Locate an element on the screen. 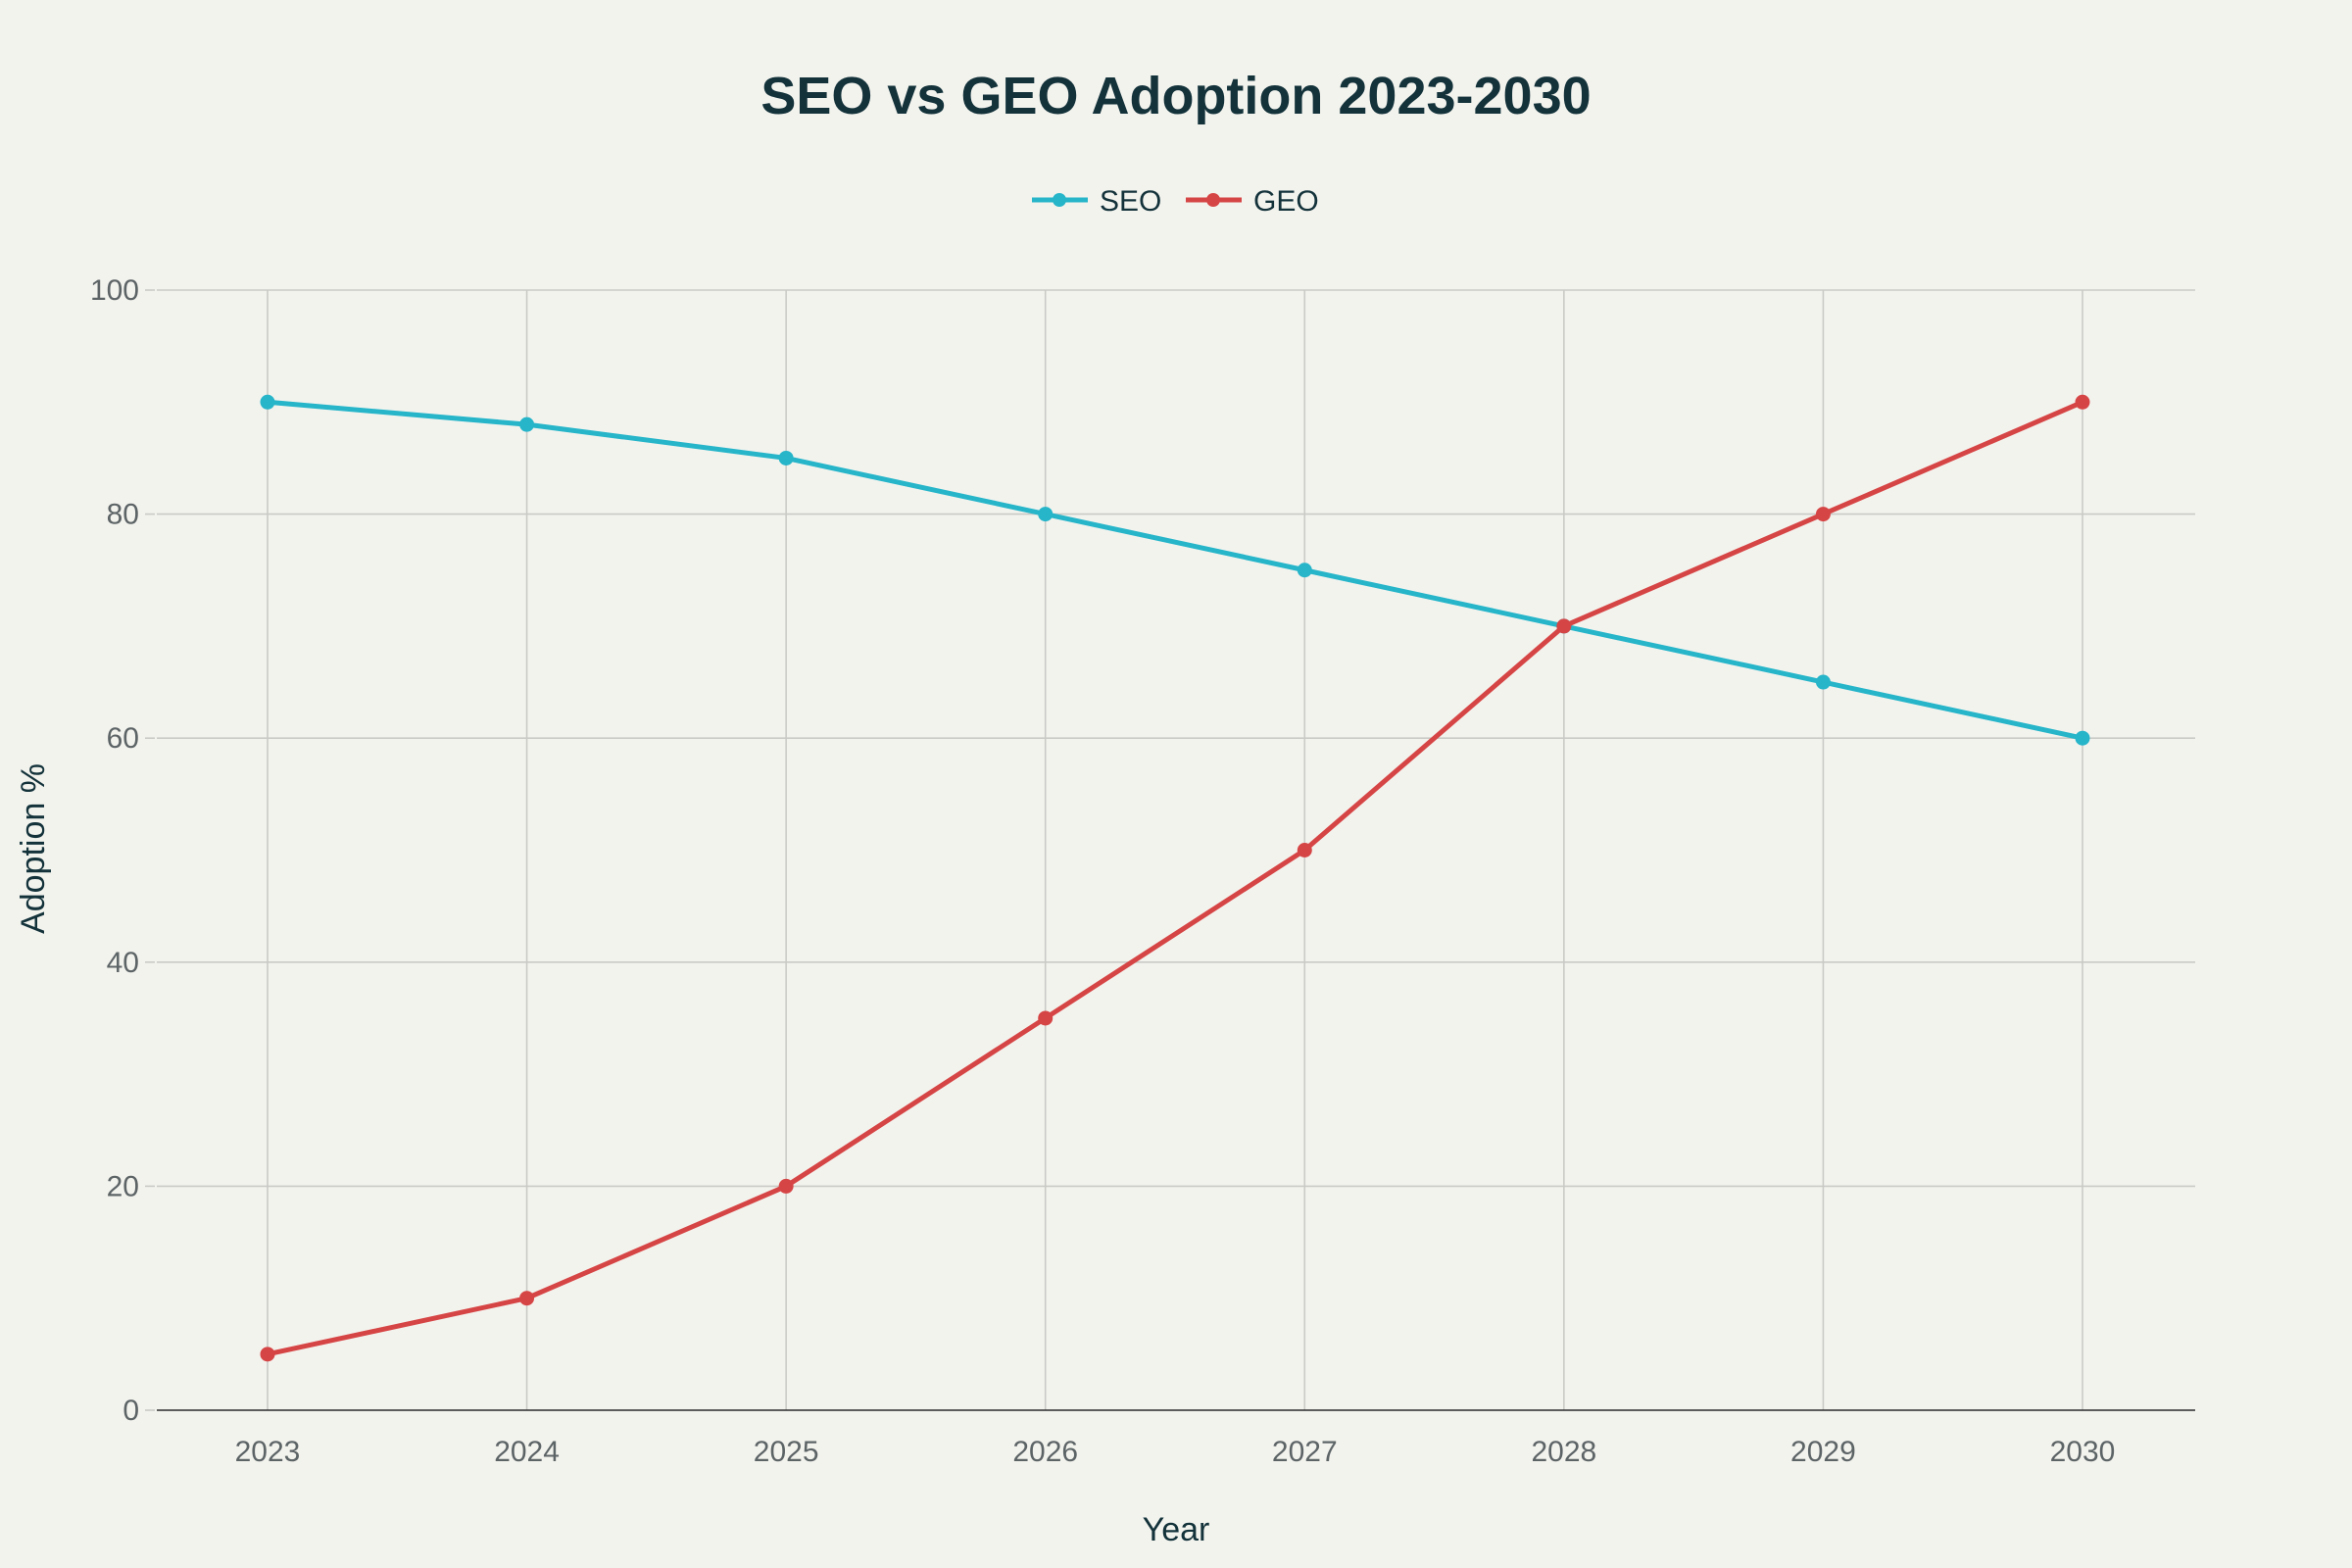  legend: SEO GEO is located at coordinates (1175, 201).